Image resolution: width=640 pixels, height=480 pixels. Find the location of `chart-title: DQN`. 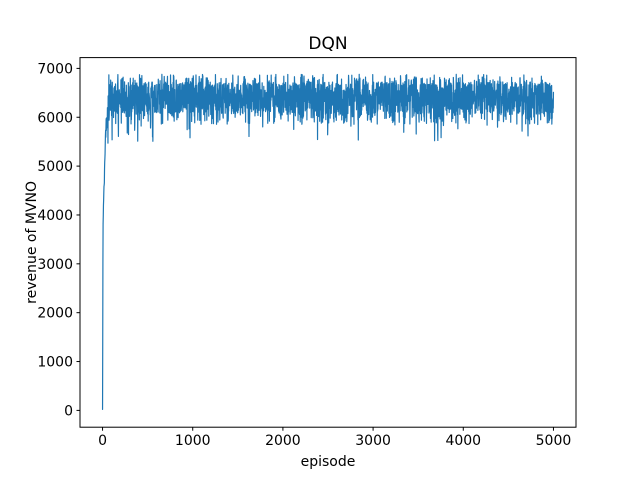

chart-title: DQN is located at coordinates (327, 44).